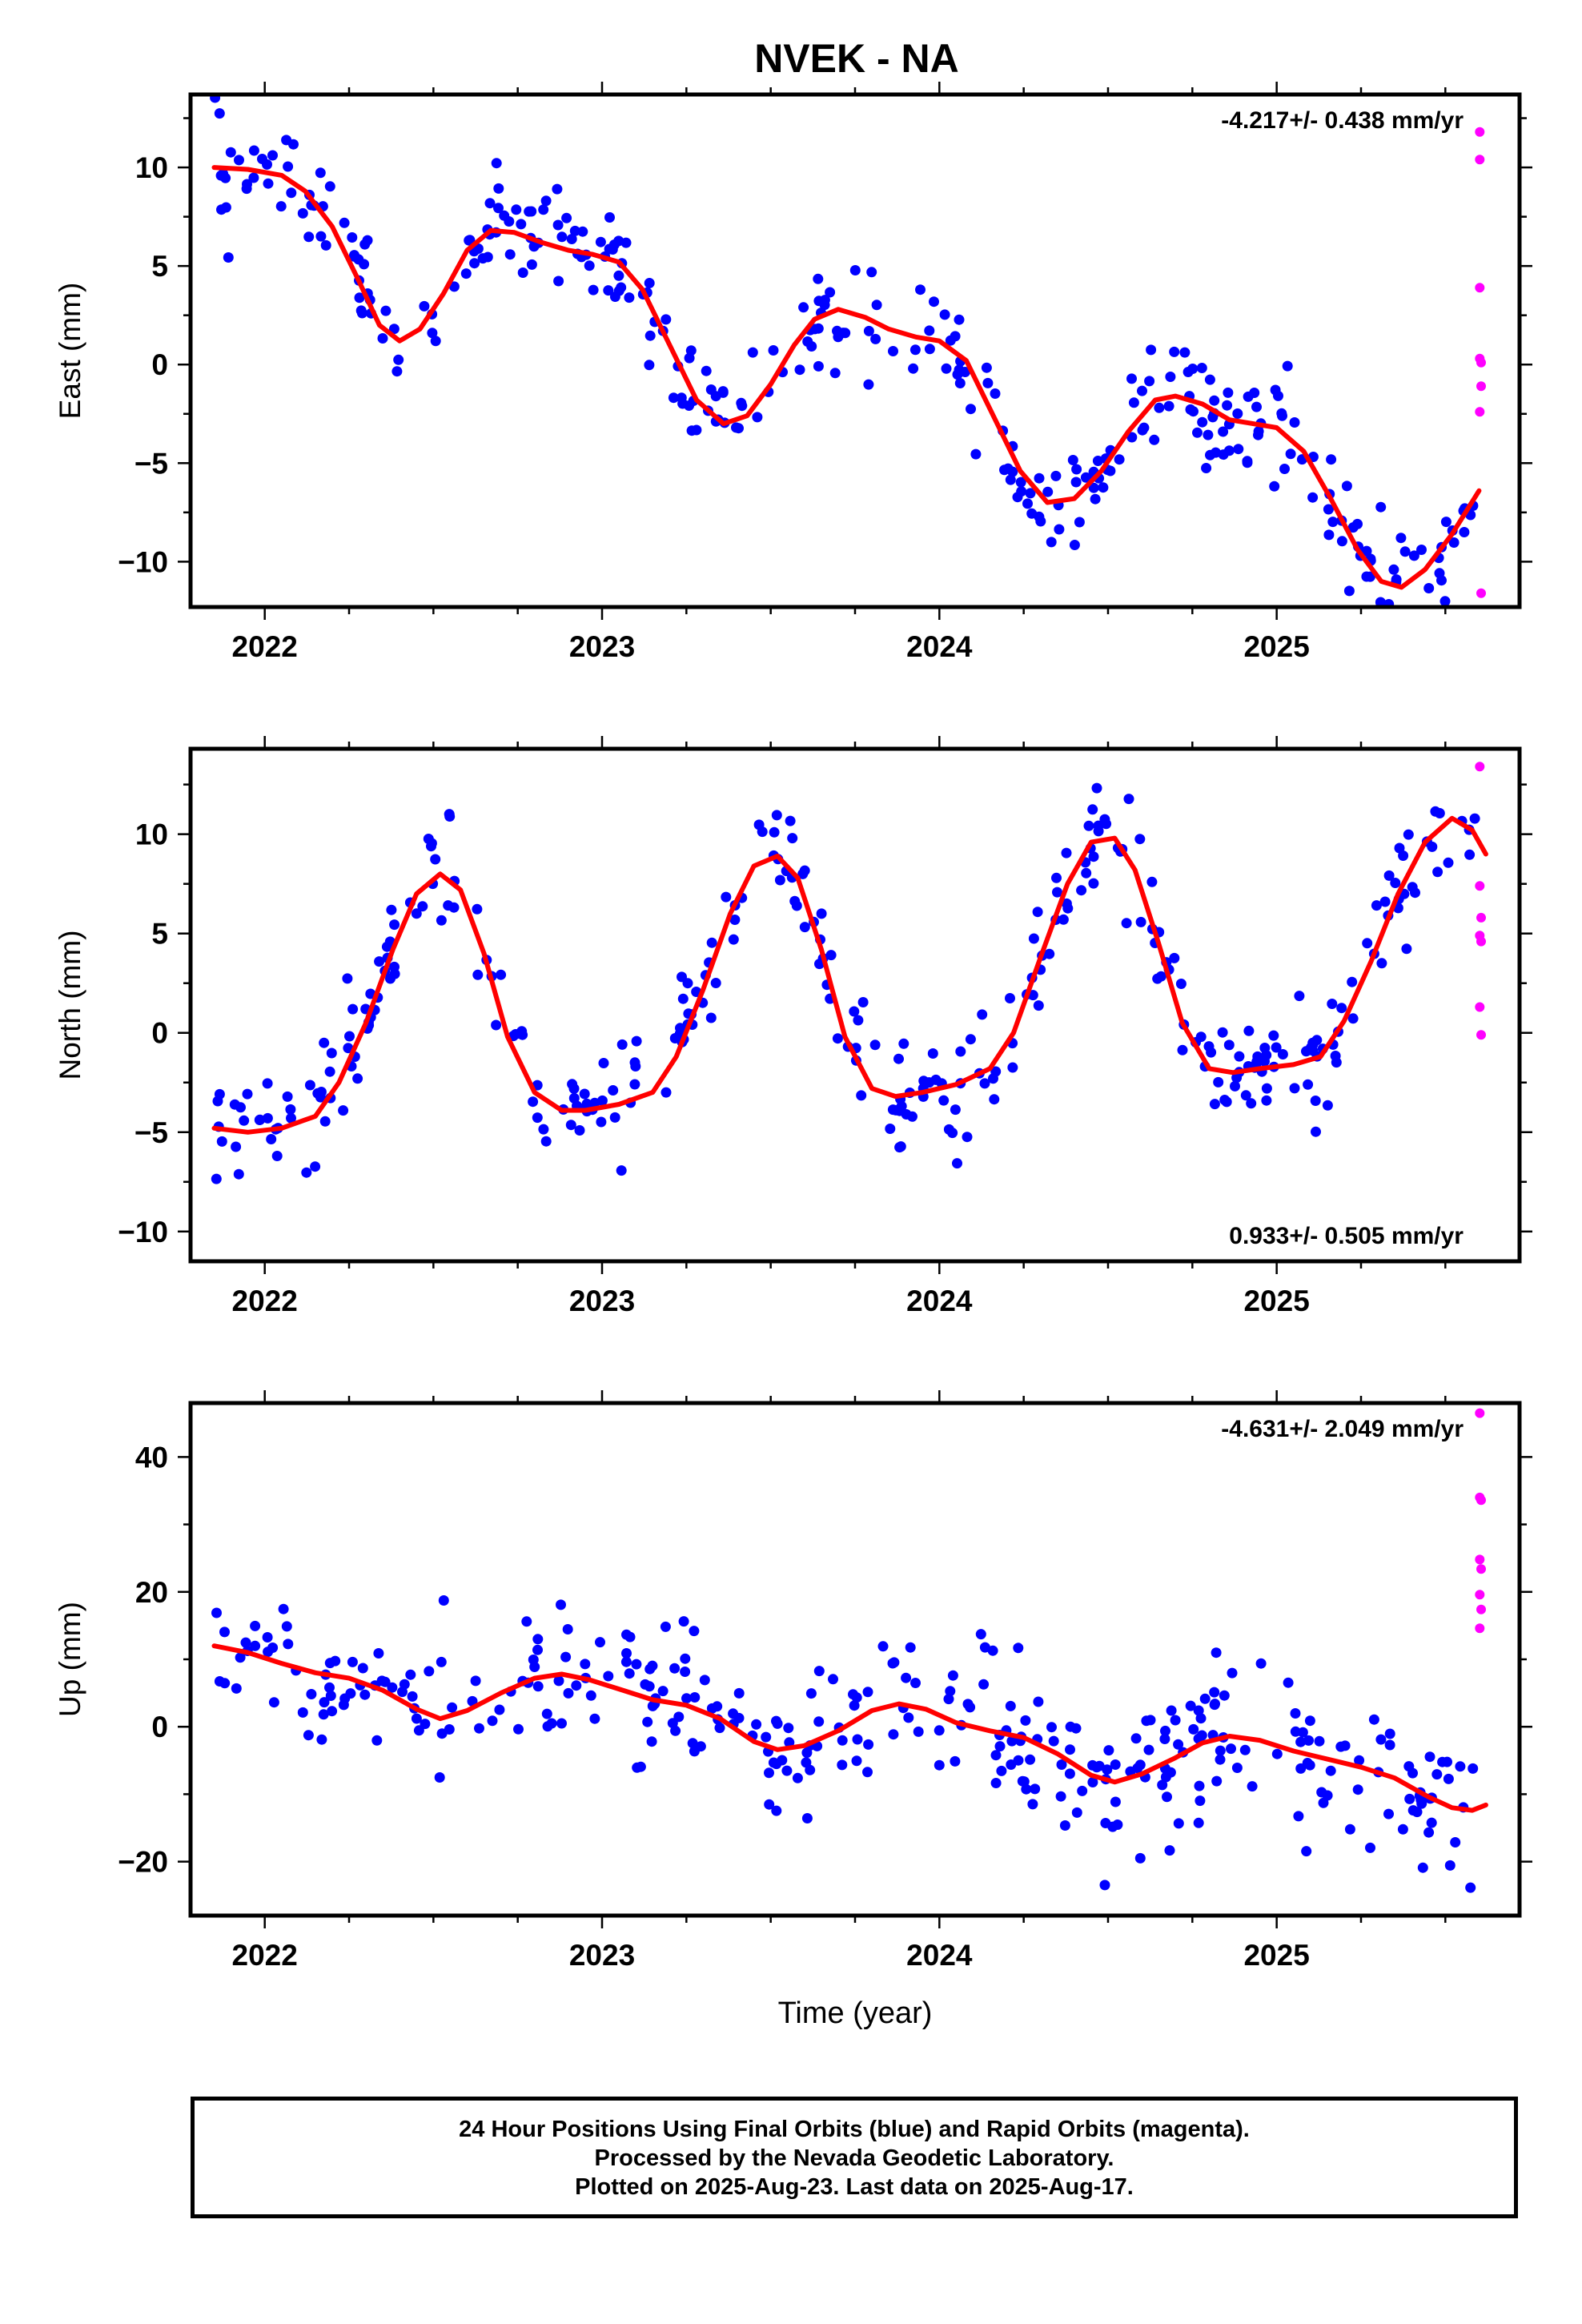 The height and width of the screenshot is (2324, 1582). I want to click on x-axis-label: Time (year), so click(855, 2013).